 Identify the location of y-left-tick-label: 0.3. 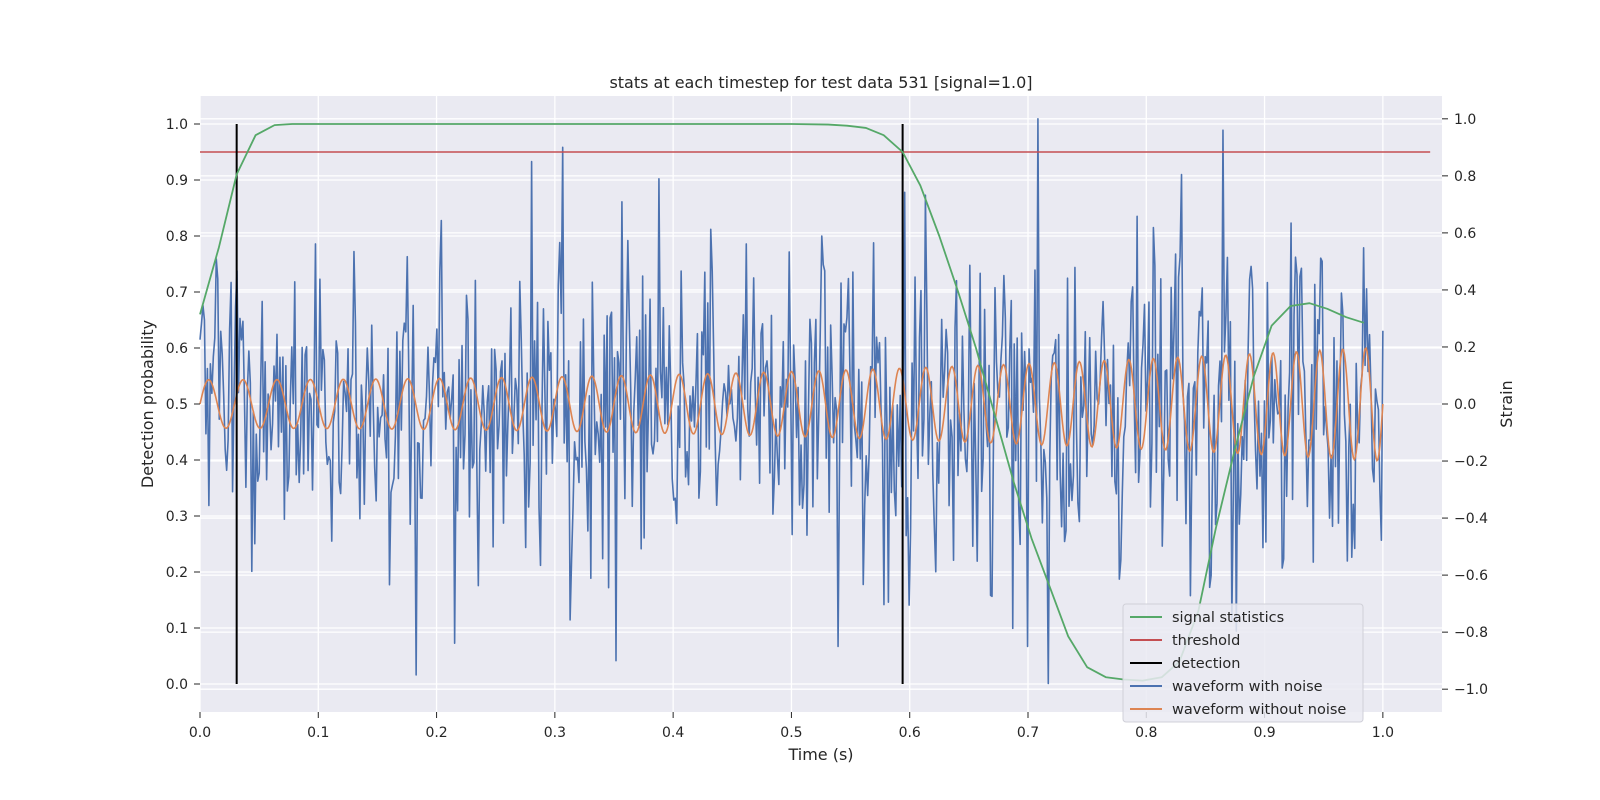
(177, 517).